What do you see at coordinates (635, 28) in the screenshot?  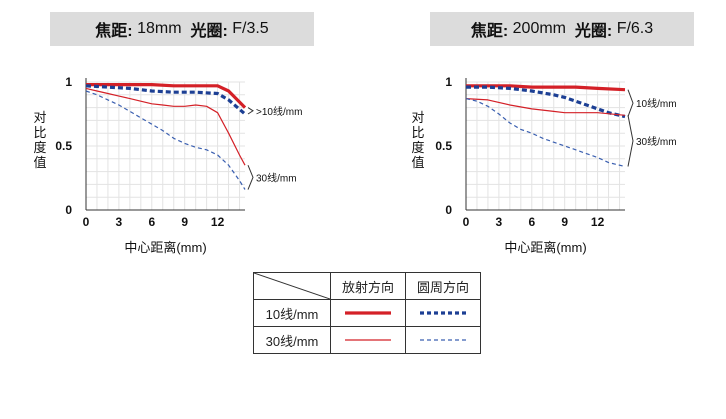 I see `aperture-value: F/6.3` at bounding box center [635, 28].